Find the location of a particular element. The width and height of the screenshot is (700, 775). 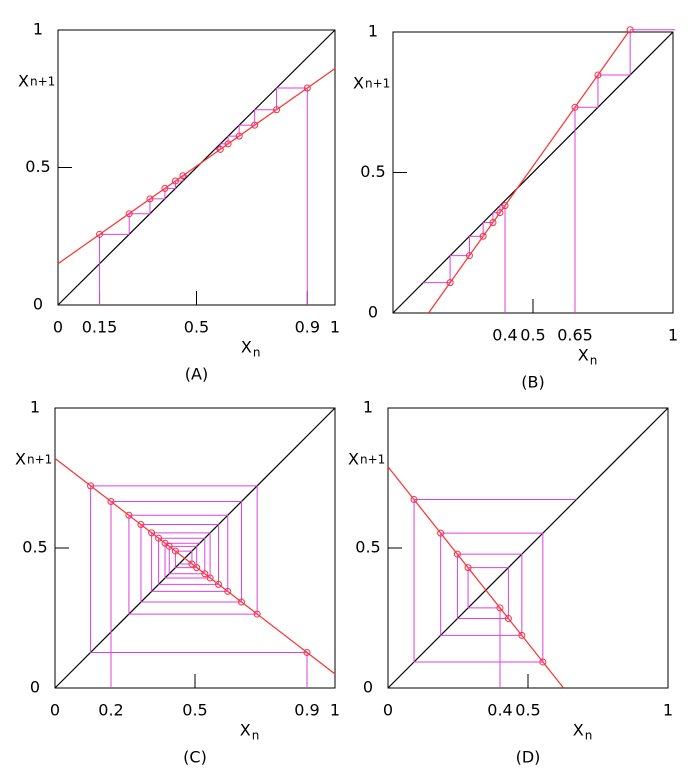

x-tick-label: 0.4 is located at coordinates (504, 335).